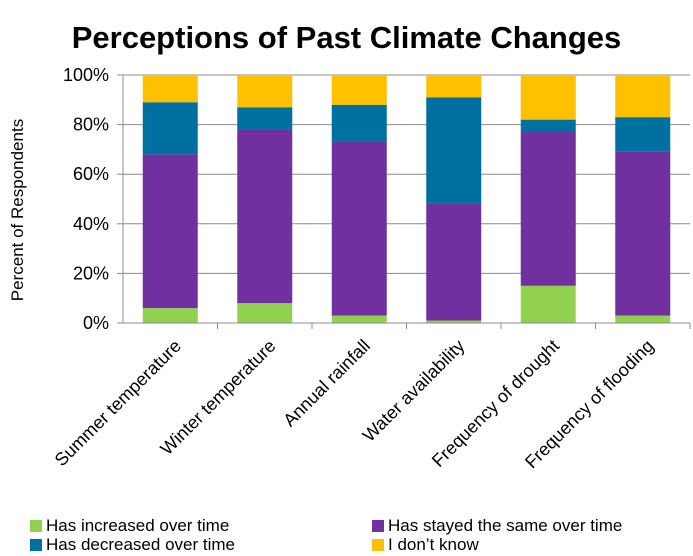  I want to click on y-tick-label: 100%, so click(86, 75).